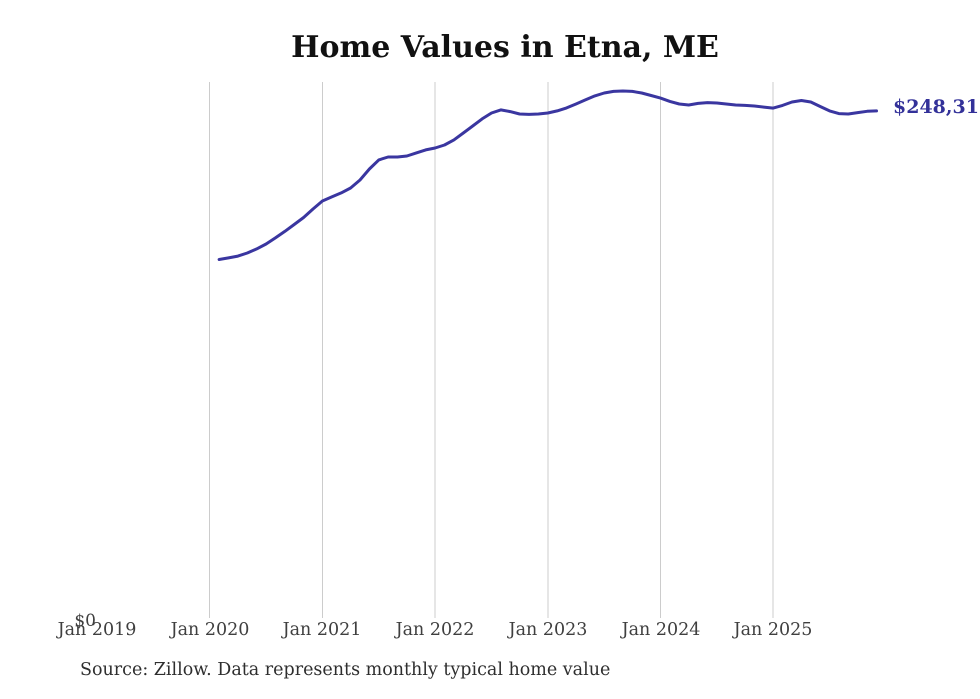  What do you see at coordinates (85, 621) in the screenshot?
I see `y-axis-zero-label: $0` at bounding box center [85, 621].